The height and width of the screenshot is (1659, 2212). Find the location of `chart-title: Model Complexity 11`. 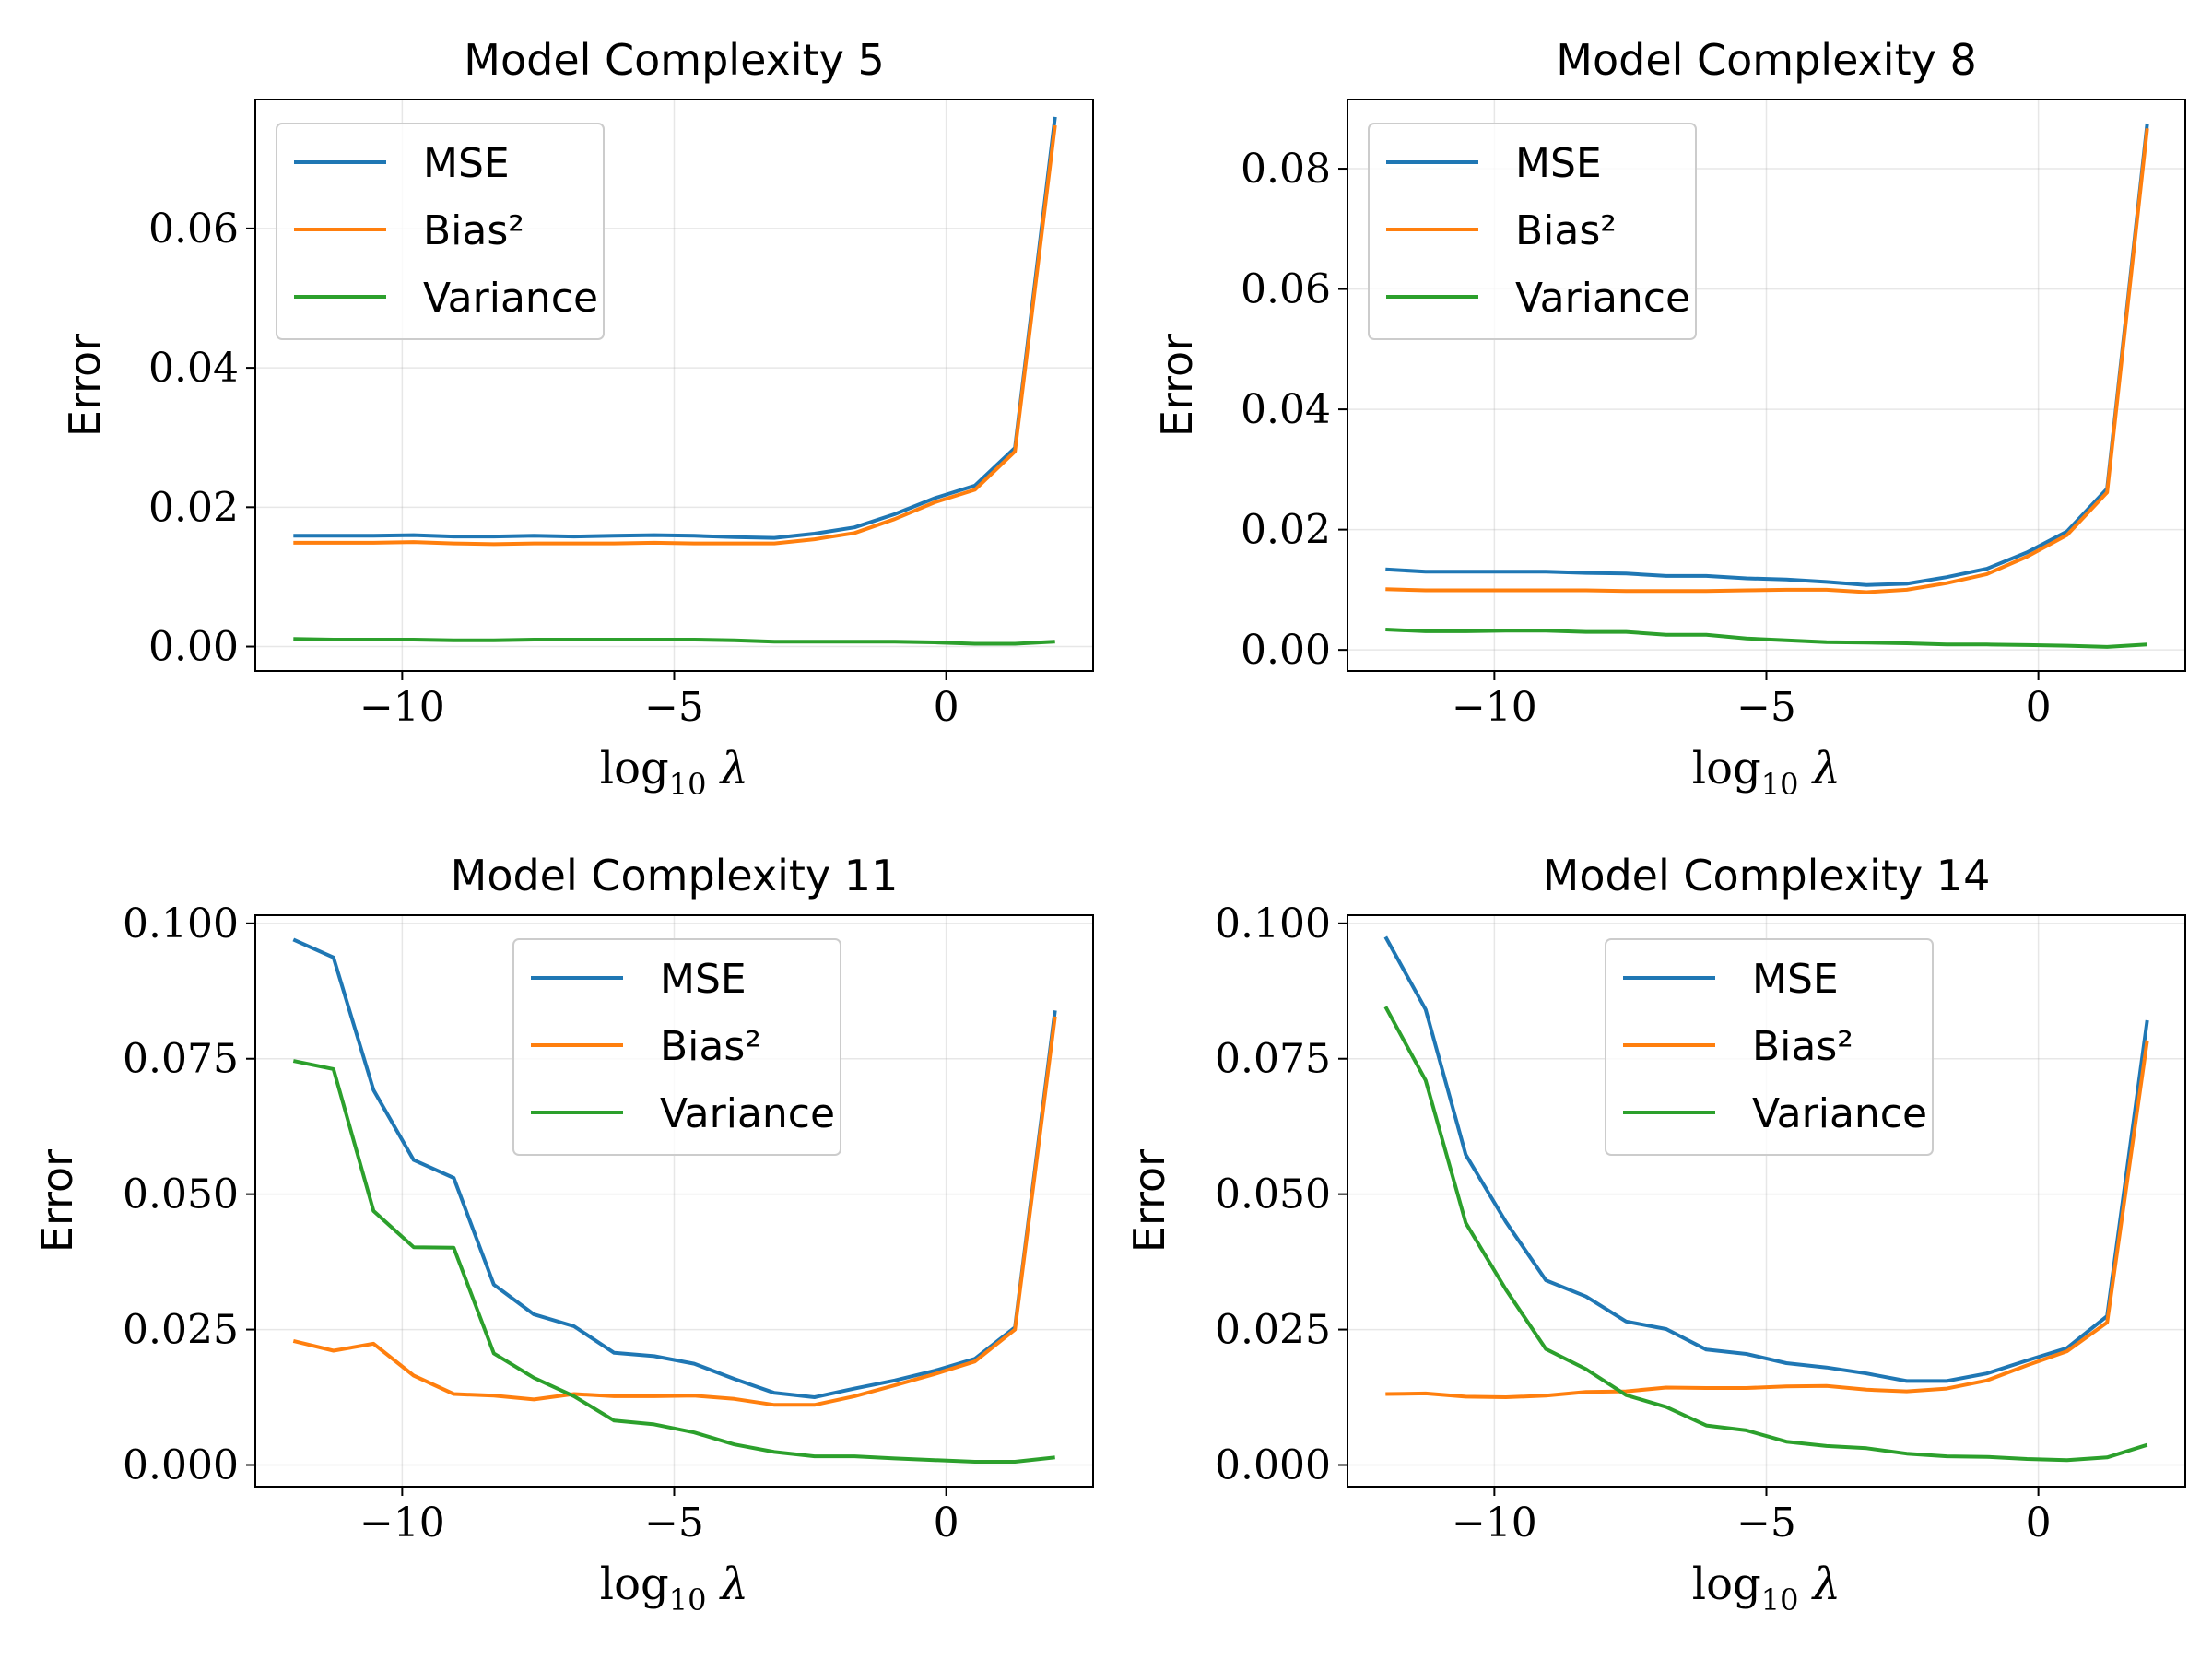

chart-title: Model Complexity 11 is located at coordinates (675, 875).